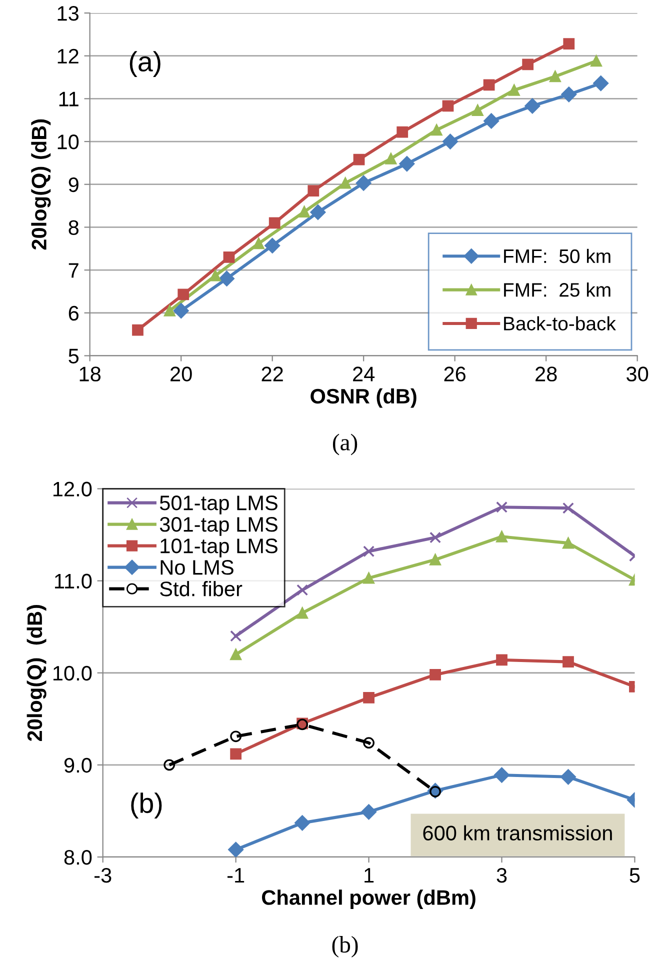  What do you see at coordinates (219, 526) in the screenshot?
I see `legend-label: 301-tap LMS` at bounding box center [219, 526].